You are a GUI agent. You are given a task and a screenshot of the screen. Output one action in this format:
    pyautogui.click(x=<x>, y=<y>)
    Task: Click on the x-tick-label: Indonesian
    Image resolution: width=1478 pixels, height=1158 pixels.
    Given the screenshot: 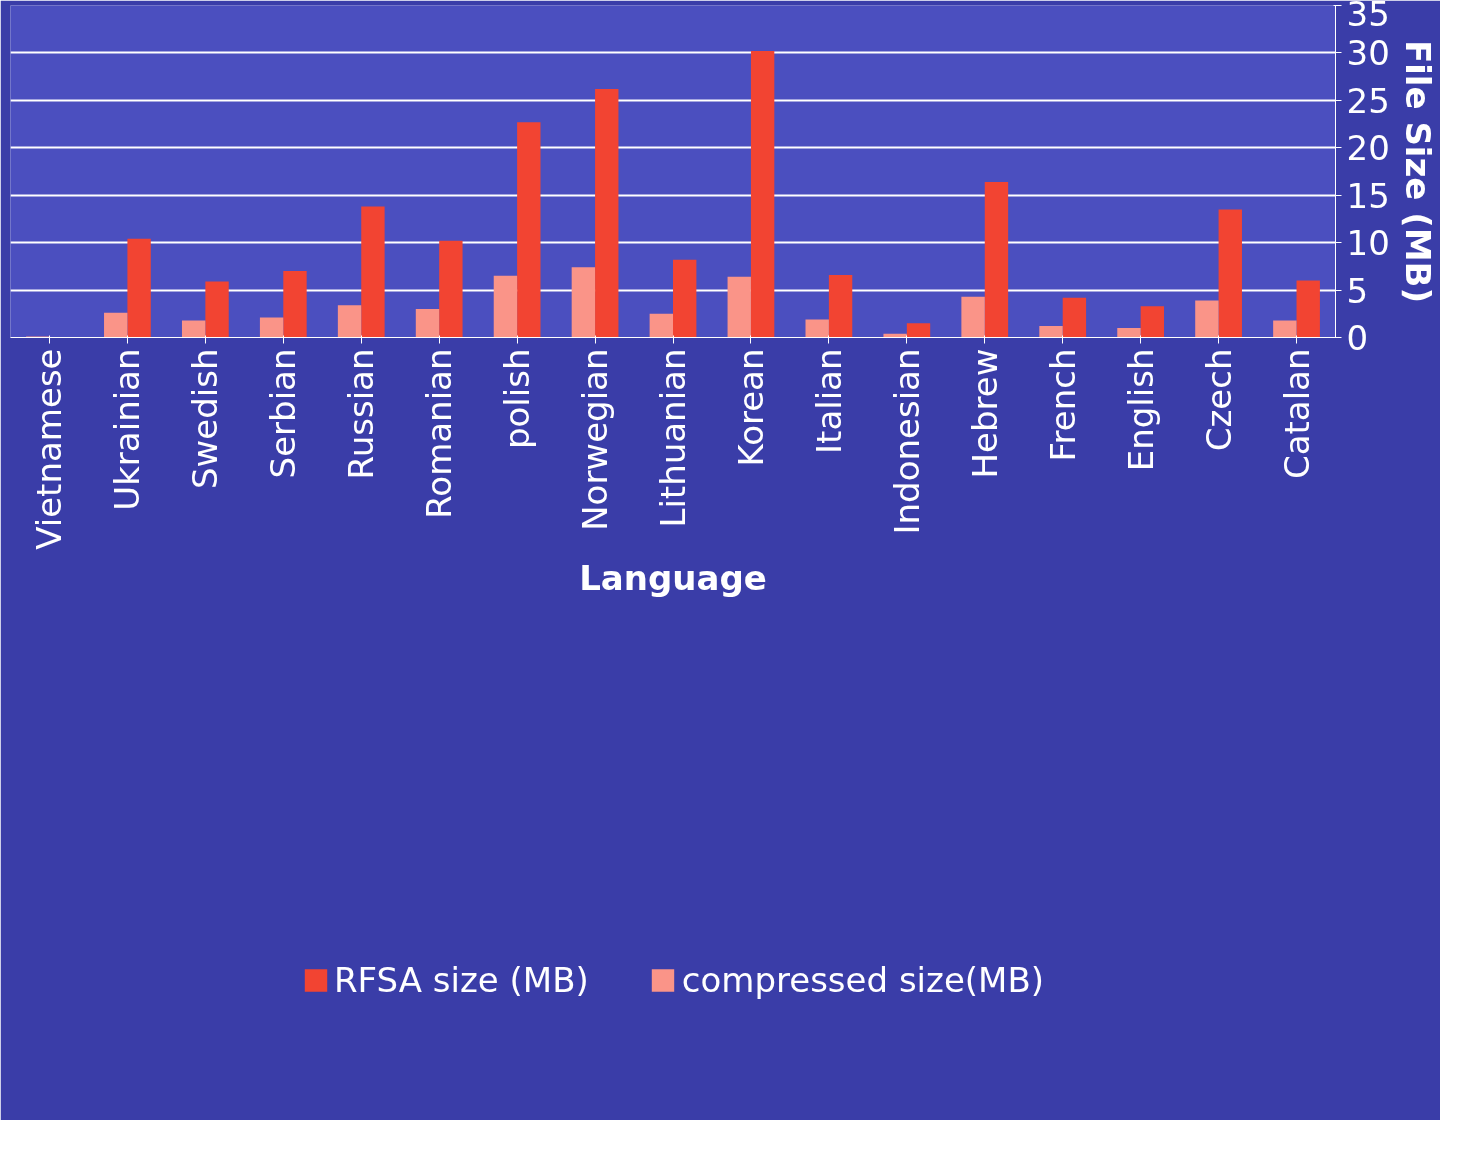 What is the action you would take?
    pyautogui.click(x=906, y=441)
    